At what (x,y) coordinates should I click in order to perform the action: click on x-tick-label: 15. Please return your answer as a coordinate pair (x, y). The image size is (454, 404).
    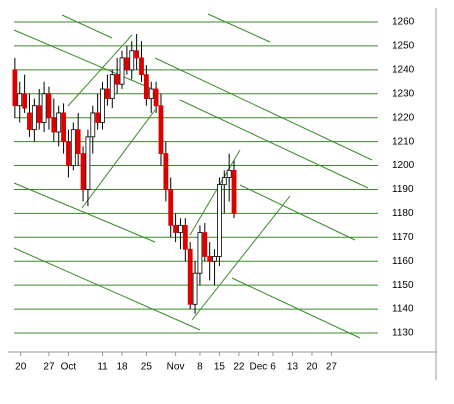
    Looking at the image, I should click on (220, 367).